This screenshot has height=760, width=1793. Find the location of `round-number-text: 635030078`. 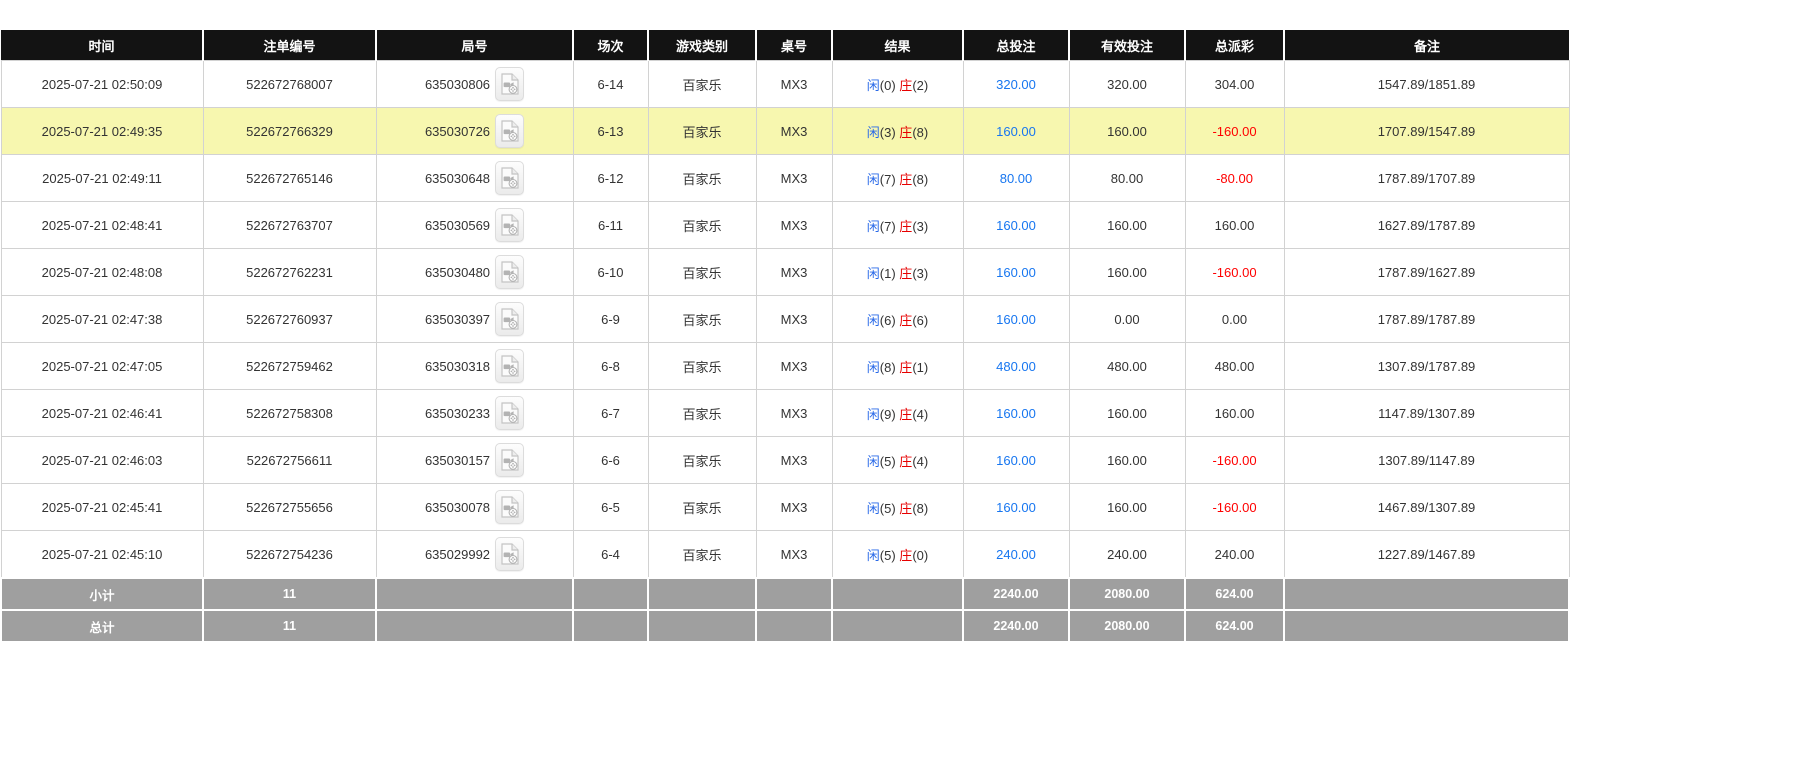

round-number-text: 635030078 is located at coordinates (457, 507).